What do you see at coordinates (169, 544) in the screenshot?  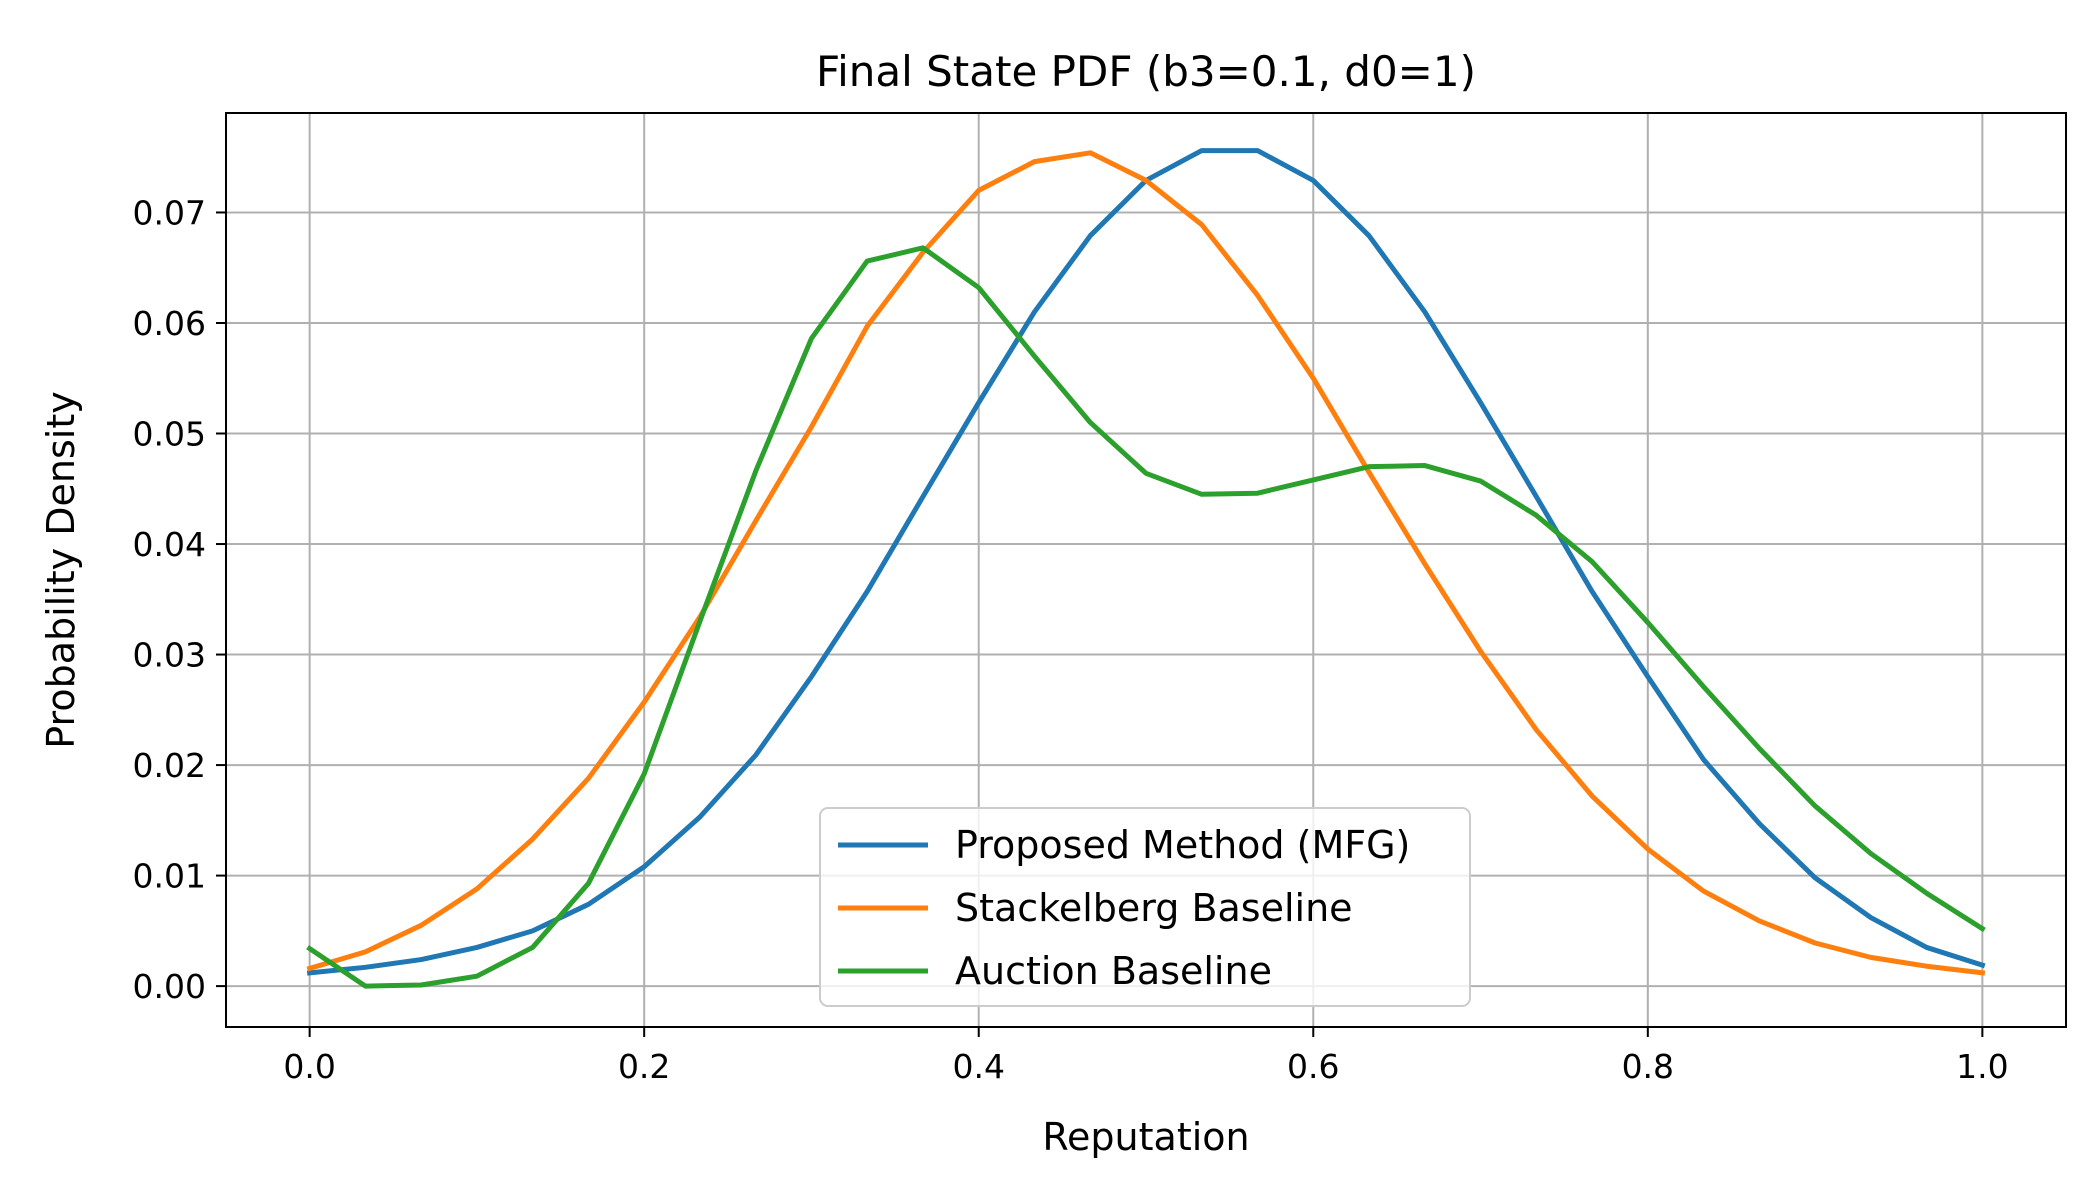 I see `y-tick-label: 0.04` at bounding box center [169, 544].